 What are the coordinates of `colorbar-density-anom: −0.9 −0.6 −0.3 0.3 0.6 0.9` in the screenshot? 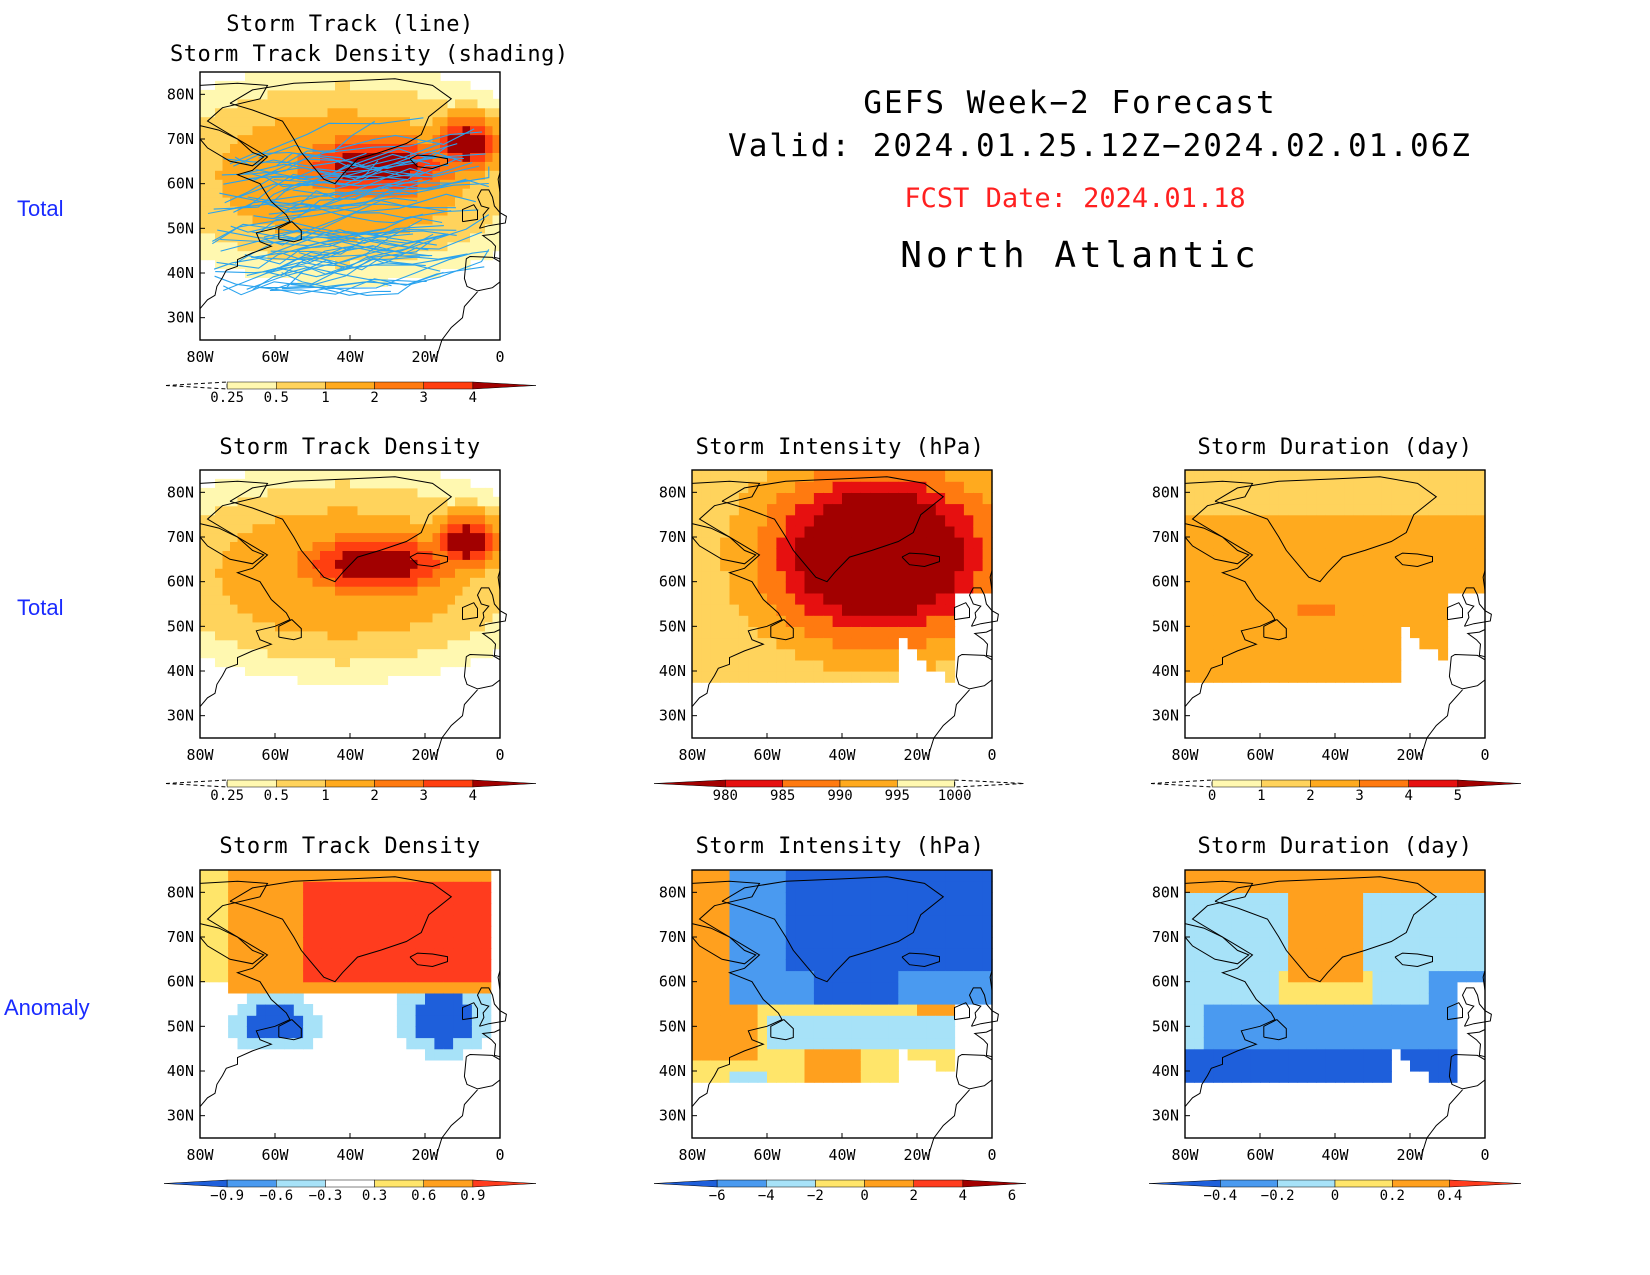 It's located at (350, 1195).